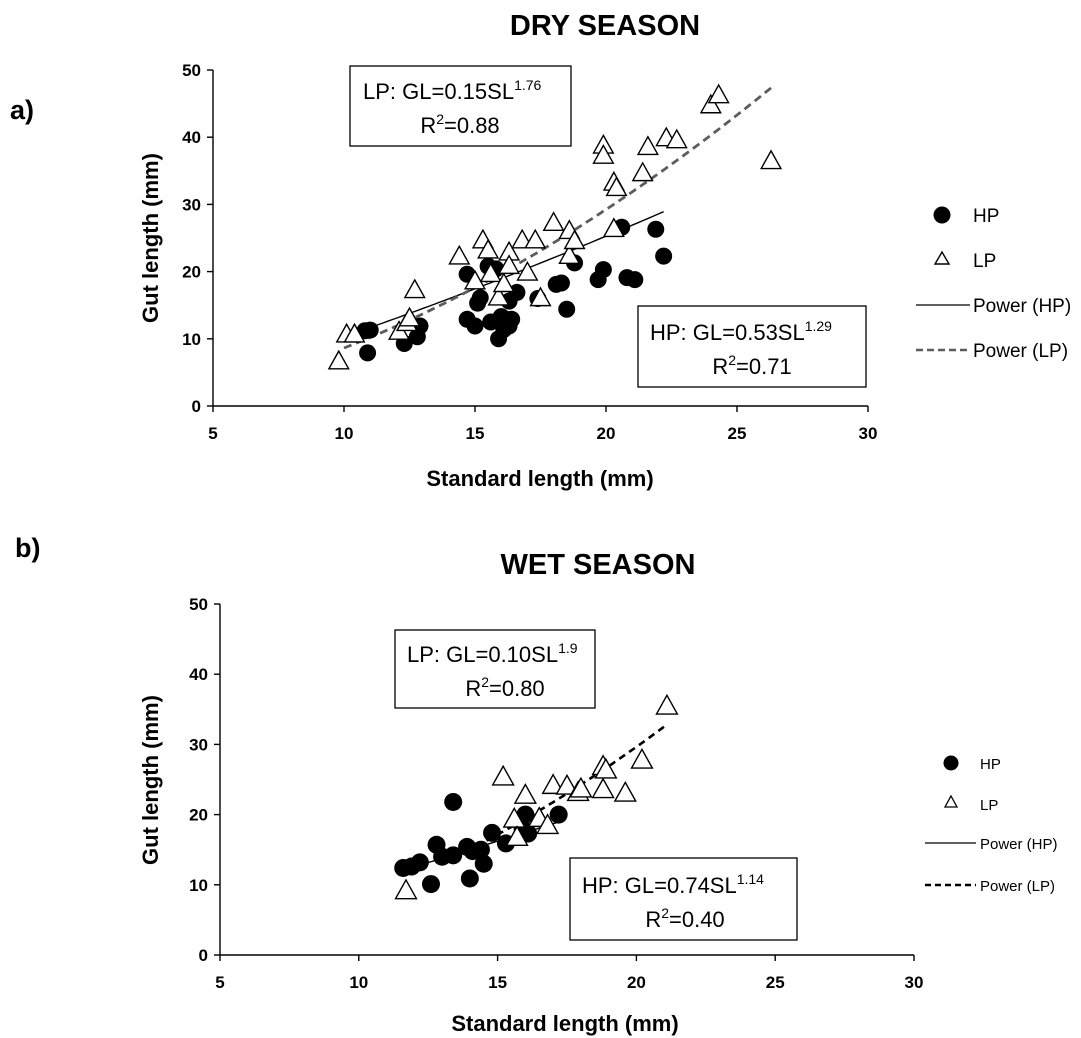 The width and height of the screenshot is (1081, 1038). What do you see at coordinates (741, 331) in the screenshot?
I see `equation-text: HP: GL=0.53SL1.29` at bounding box center [741, 331].